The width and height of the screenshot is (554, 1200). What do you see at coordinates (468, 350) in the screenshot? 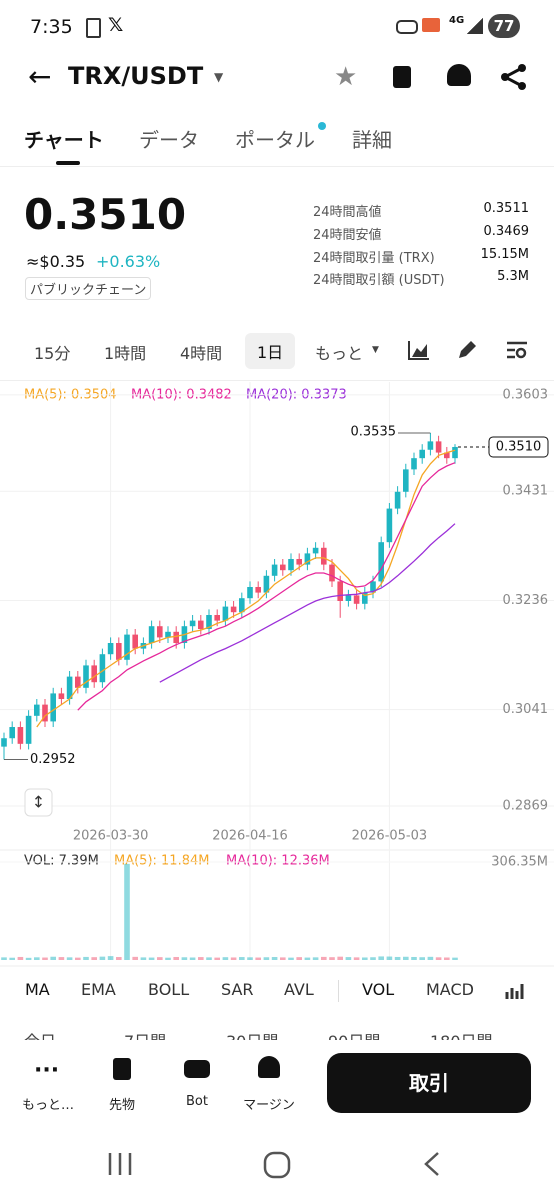
I see `draw-tool-button` at bounding box center [468, 350].